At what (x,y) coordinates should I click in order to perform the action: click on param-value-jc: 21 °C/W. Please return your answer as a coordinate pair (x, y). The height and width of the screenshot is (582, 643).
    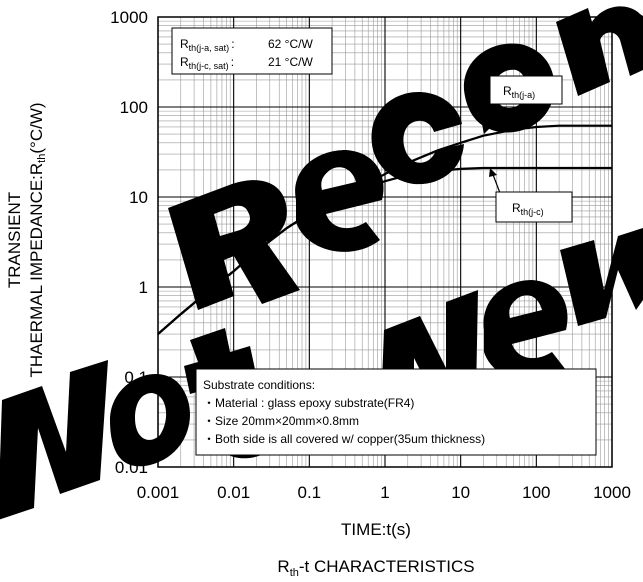
    Looking at the image, I should click on (290, 62).